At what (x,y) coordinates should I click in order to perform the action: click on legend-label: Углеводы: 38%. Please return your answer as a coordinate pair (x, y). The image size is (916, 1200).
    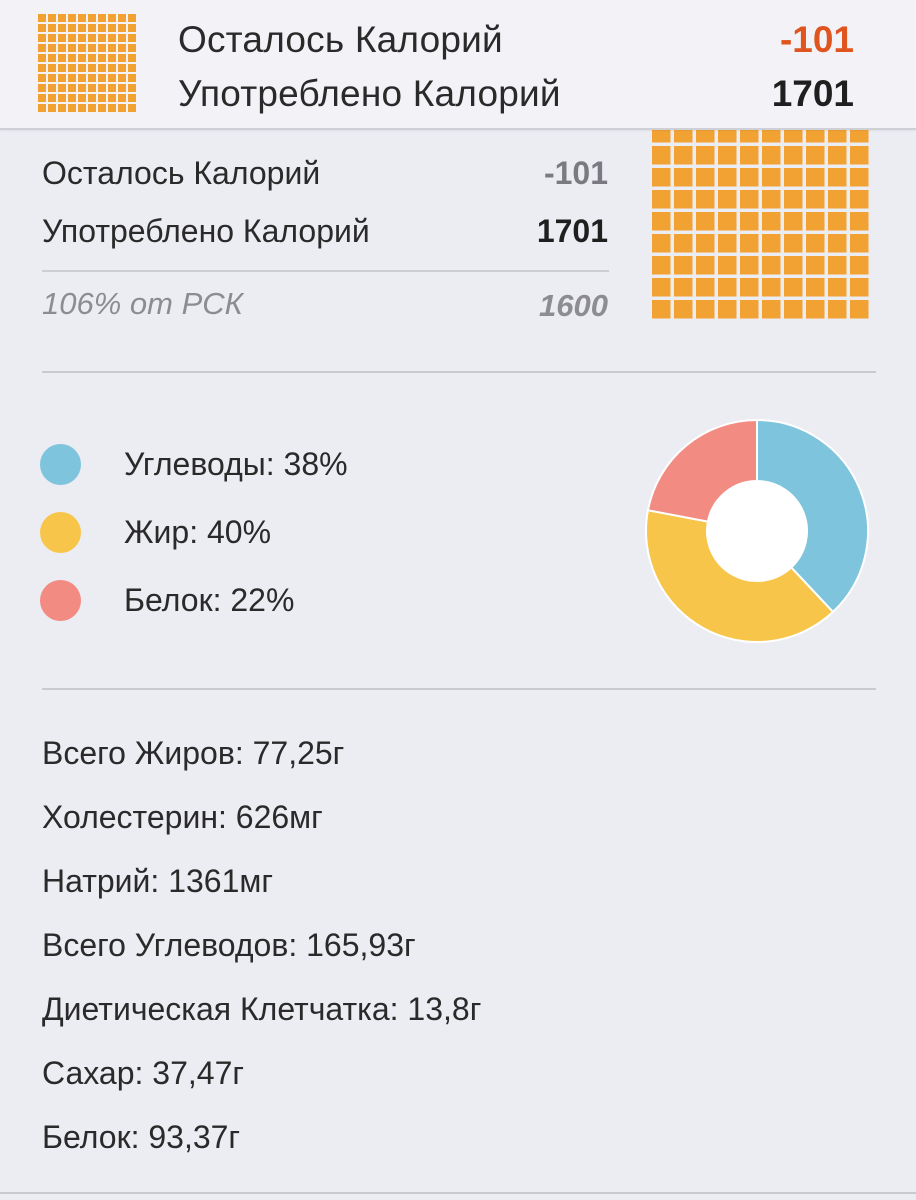
    Looking at the image, I should click on (236, 464).